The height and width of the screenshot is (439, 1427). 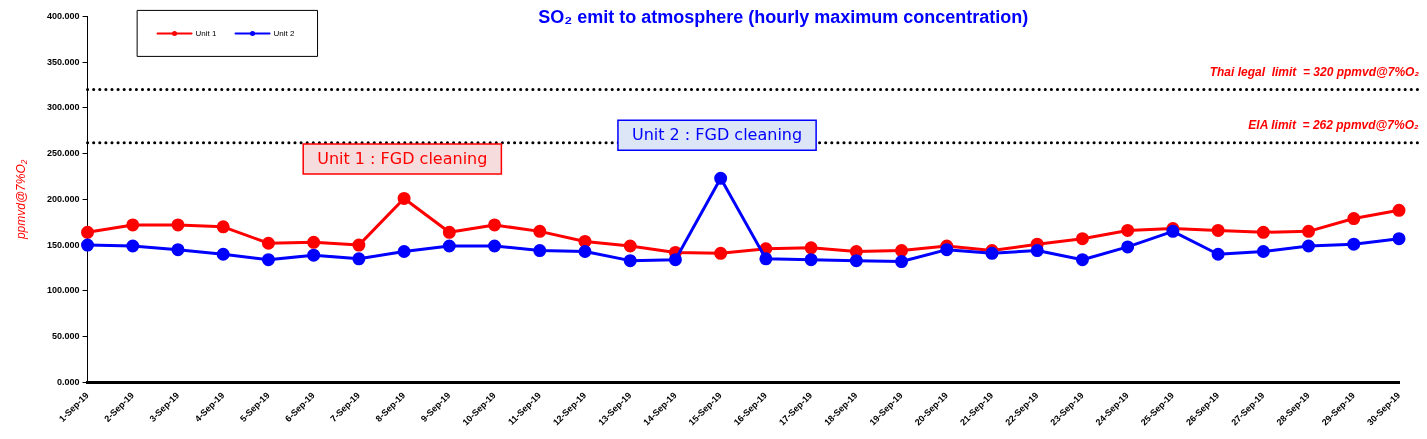 What do you see at coordinates (63, 15) in the screenshot?
I see `y-tick-label: 400.000` at bounding box center [63, 15].